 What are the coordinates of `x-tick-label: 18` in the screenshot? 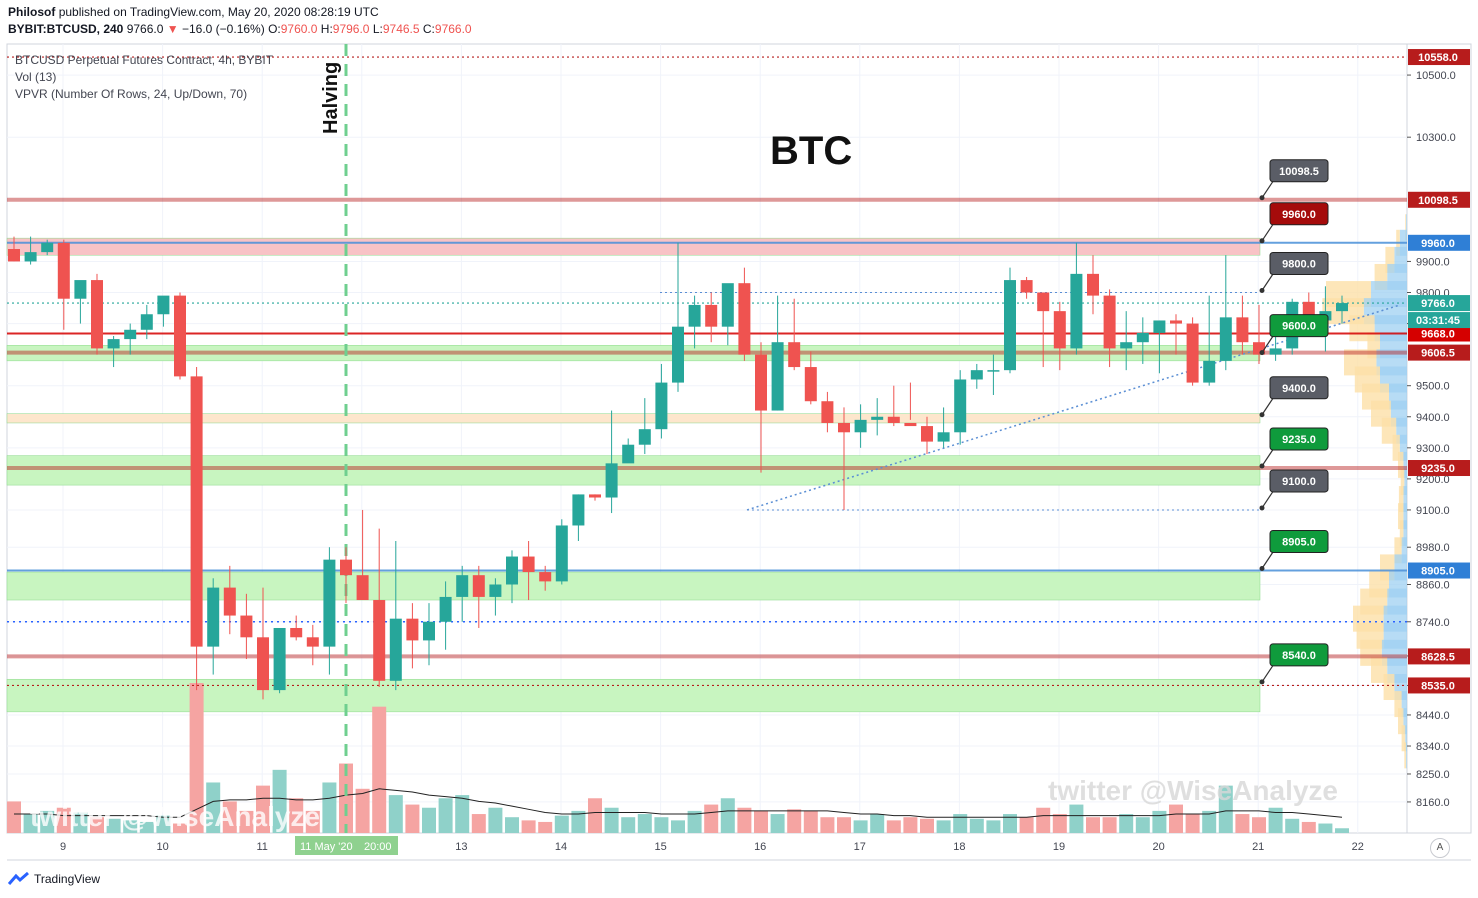 It's located at (959, 847).